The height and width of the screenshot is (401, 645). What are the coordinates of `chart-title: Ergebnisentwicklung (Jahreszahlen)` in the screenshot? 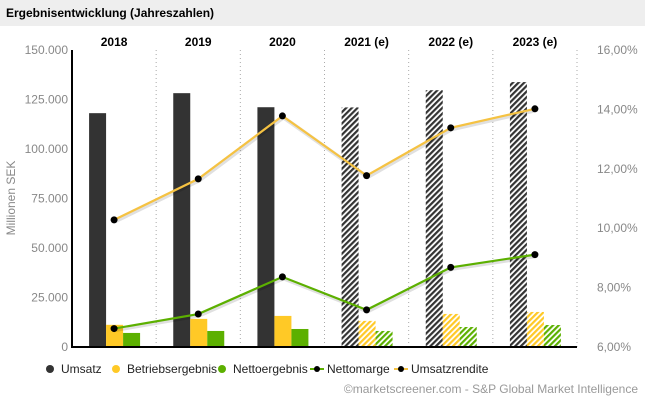 It's located at (110, 13).